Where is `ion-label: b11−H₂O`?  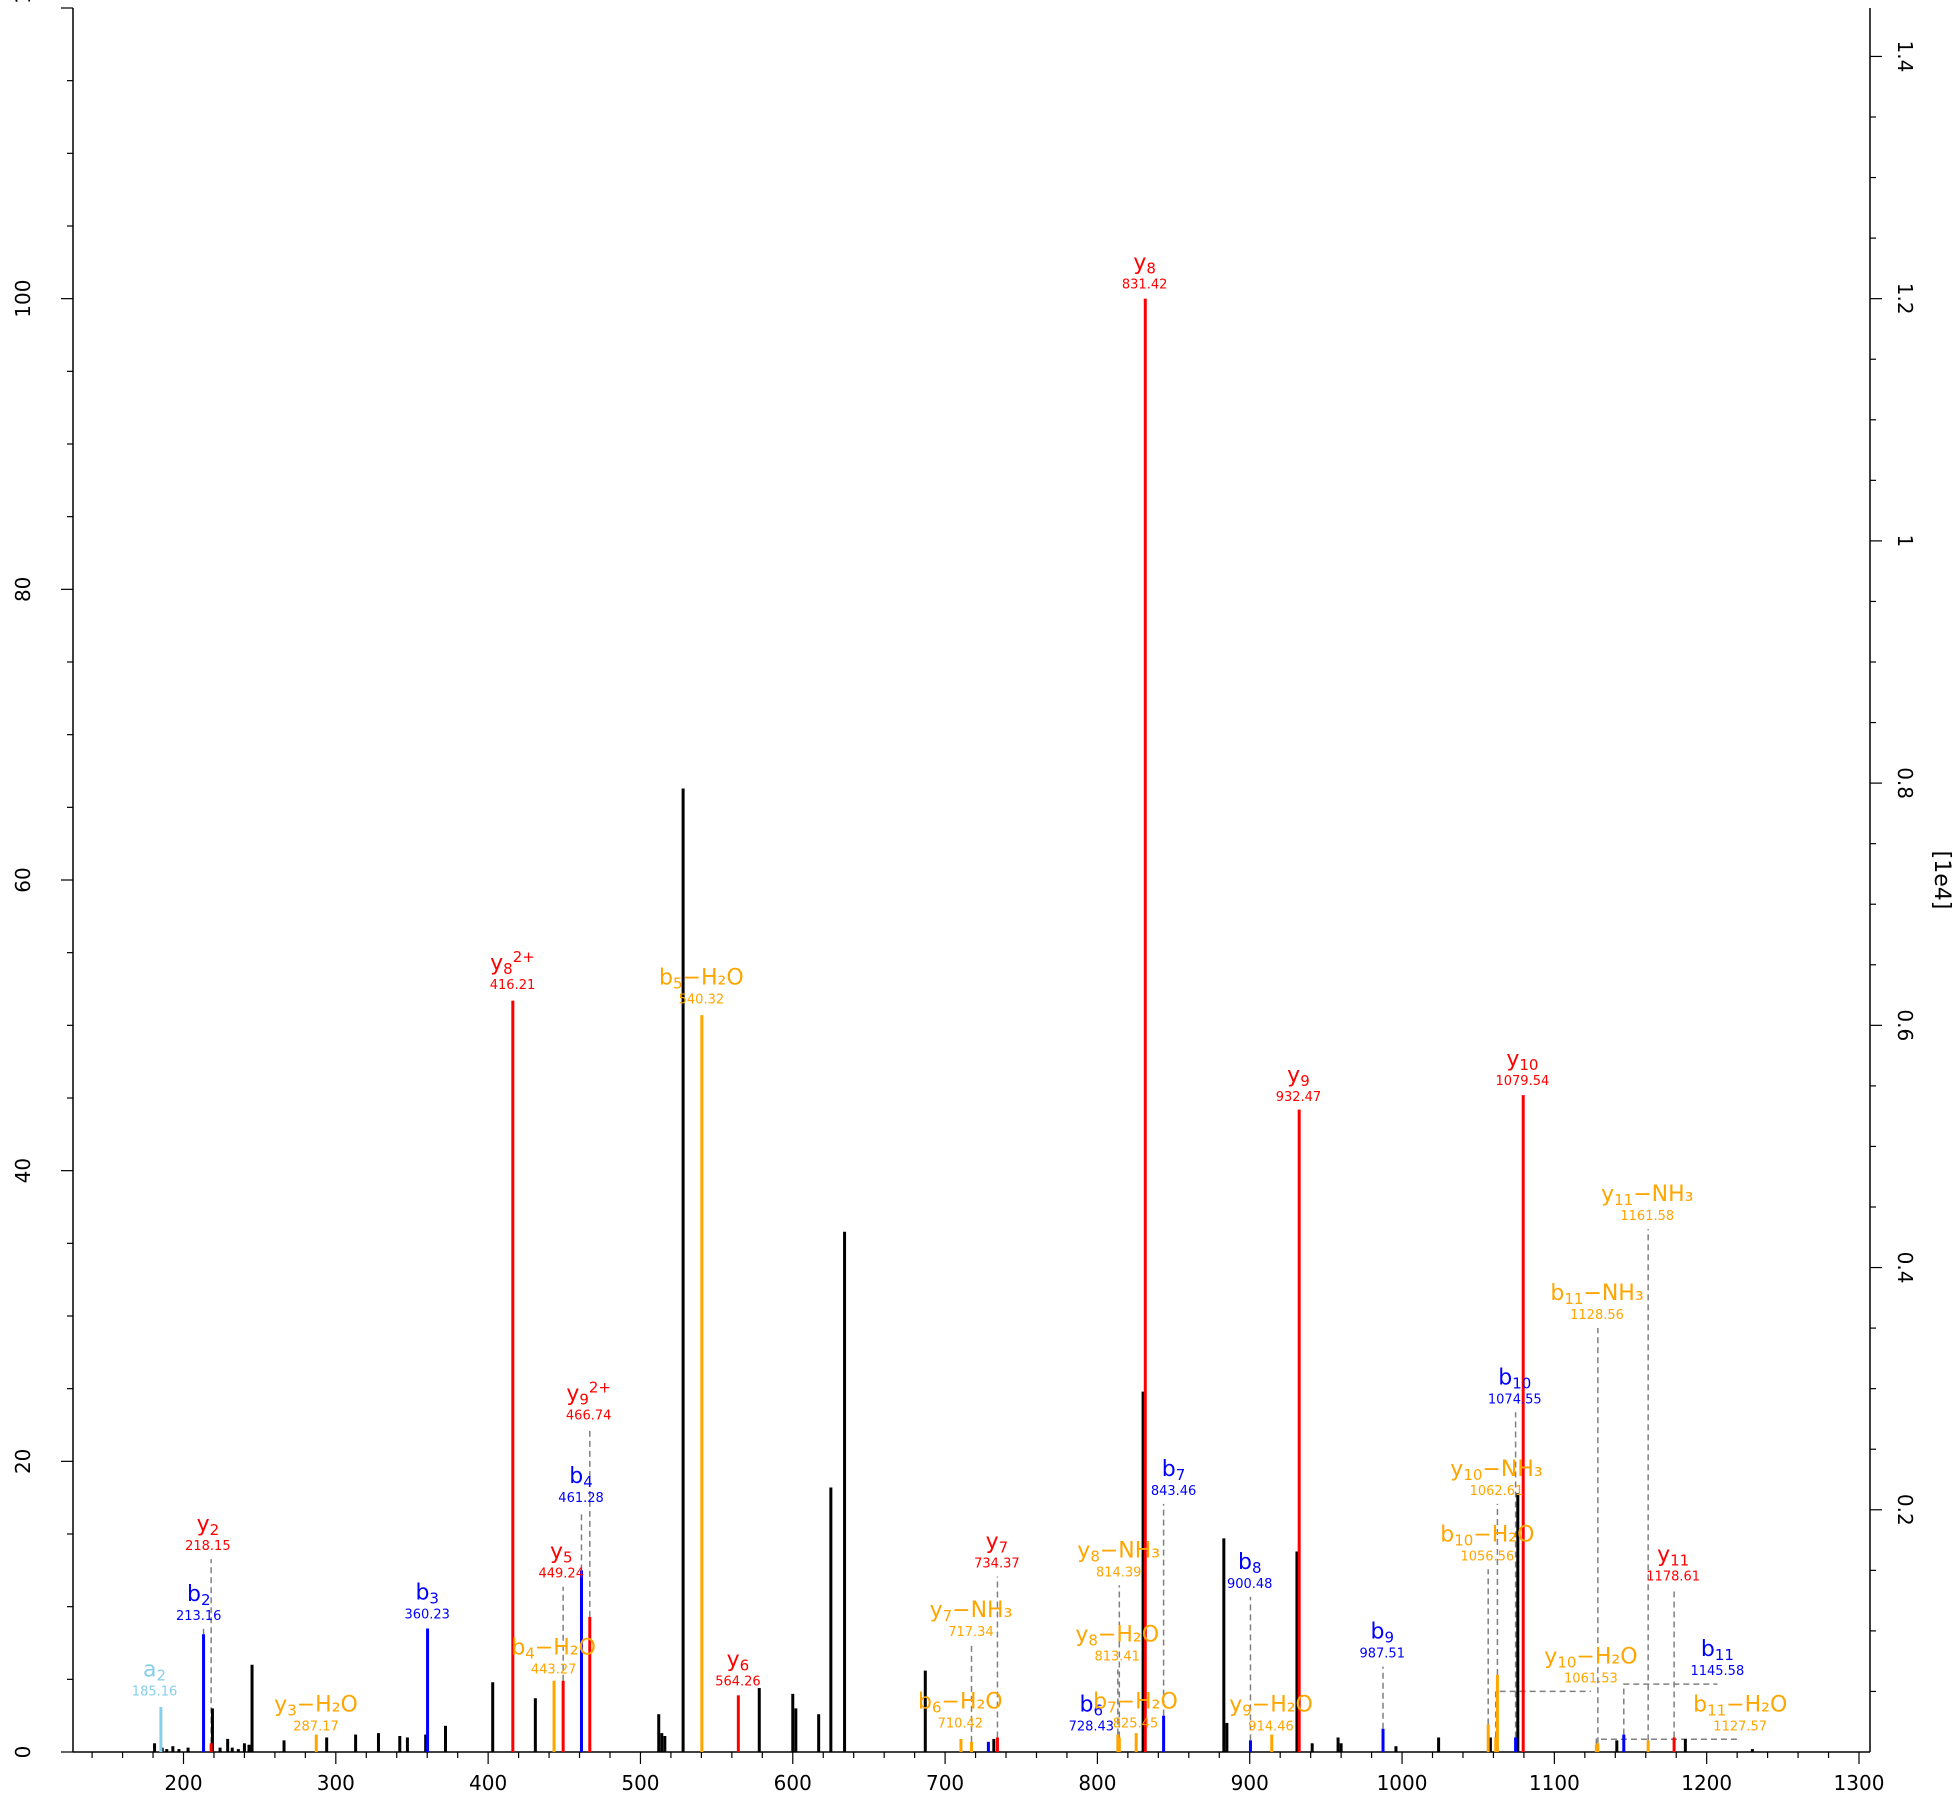
ion-label: b11−H₂O is located at coordinates (1740, 1705).